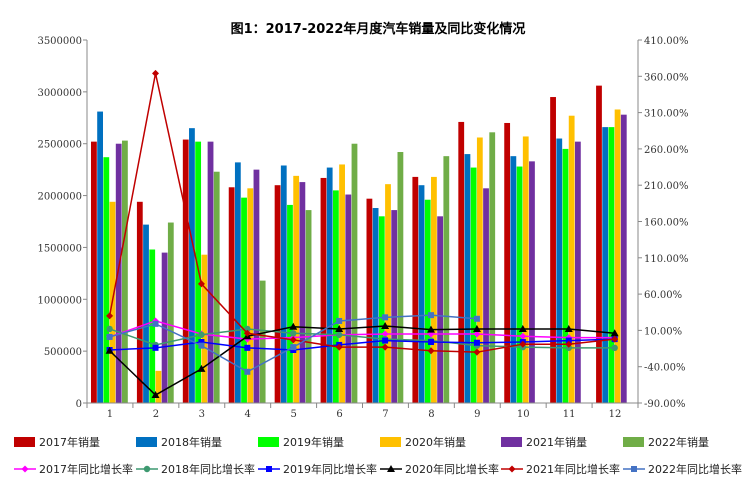  Describe the element at coordinates (519, 284) in the screenshot. I see `bar-2019年销量-10` at that location.